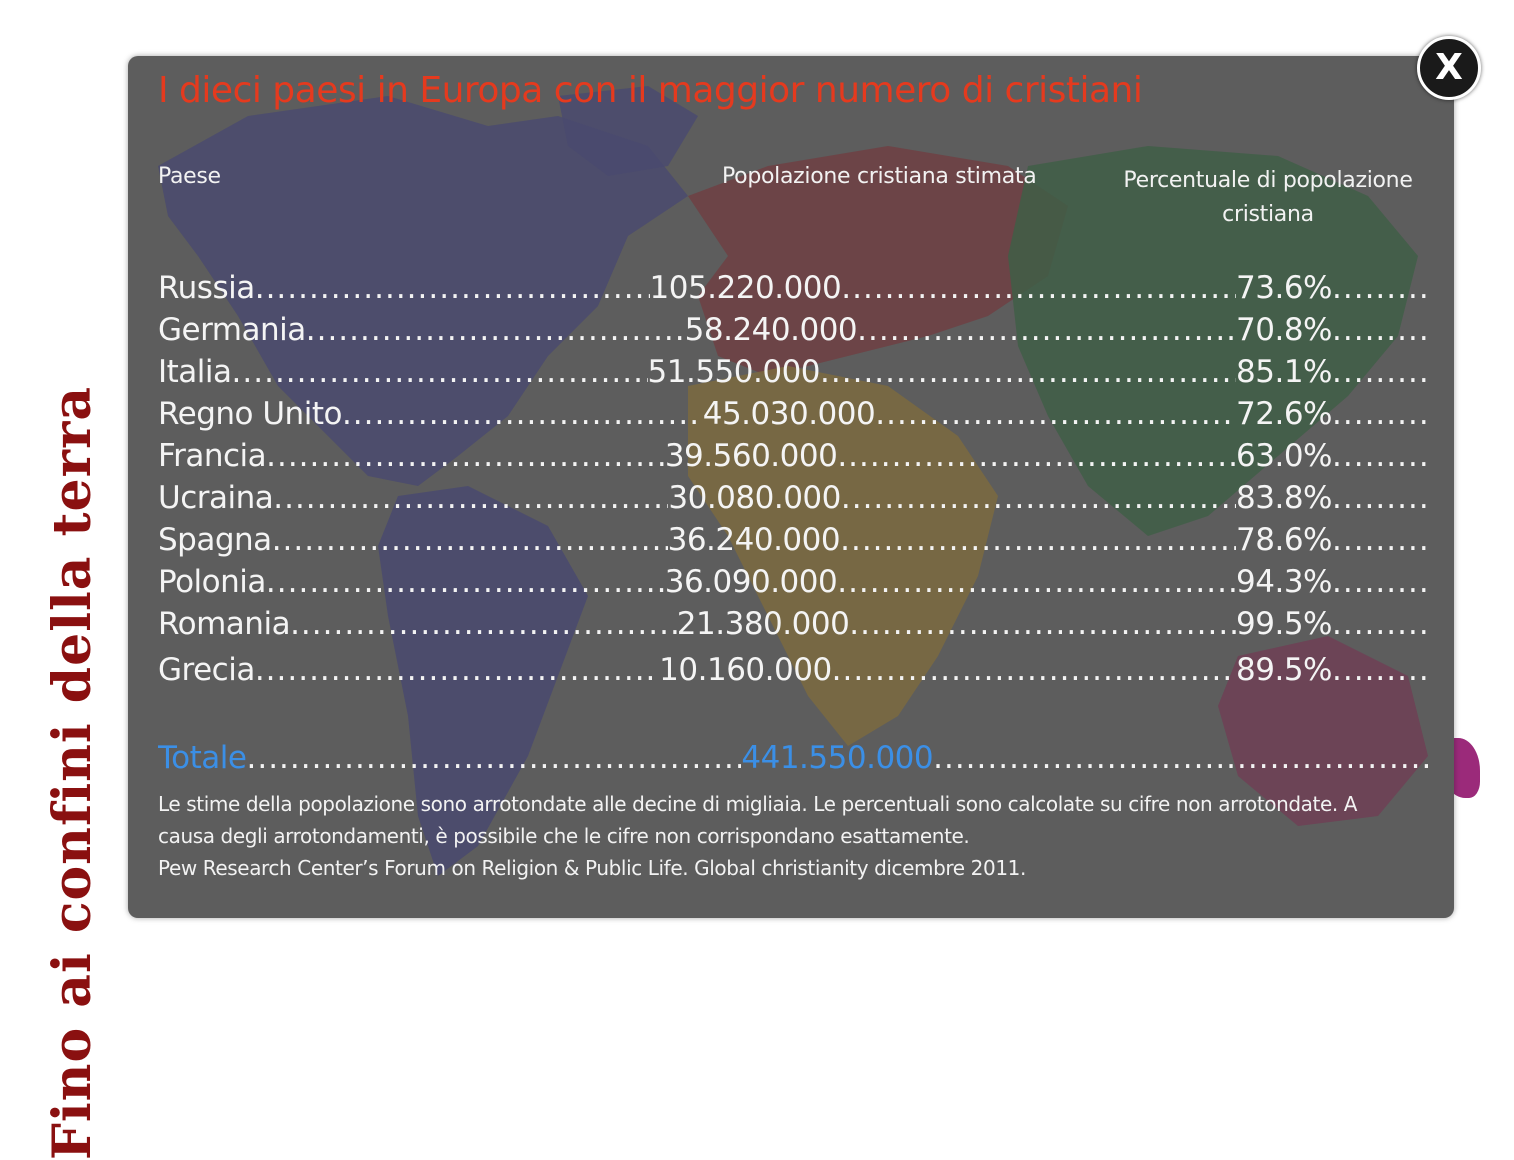  What do you see at coordinates (771, 330) in the screenshot?
I see `population-value: 58.240.000` at bounding box center [771, 330].